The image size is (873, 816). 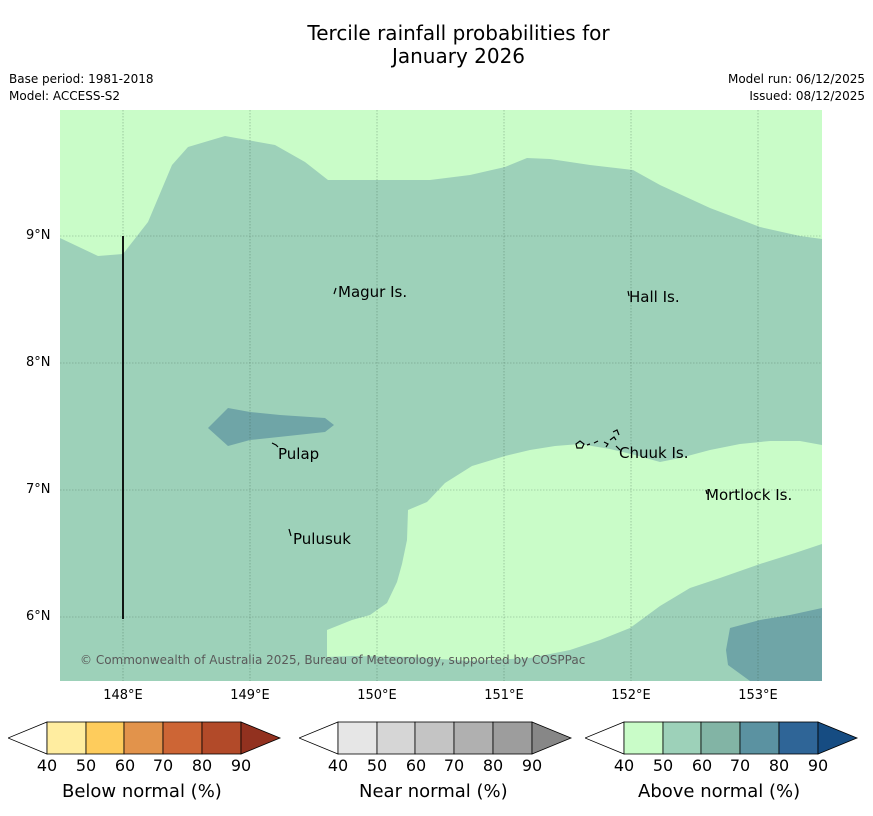 I want to click on colorbar-near, so click(x=436, y=738).